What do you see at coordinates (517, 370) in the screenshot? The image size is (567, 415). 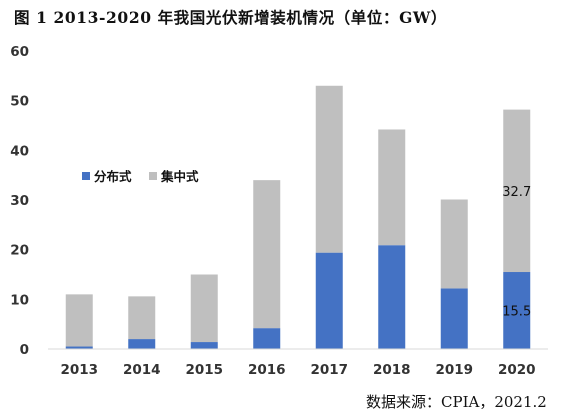 I see `x-tick-label: 2020` at bounding box center [517, 370].